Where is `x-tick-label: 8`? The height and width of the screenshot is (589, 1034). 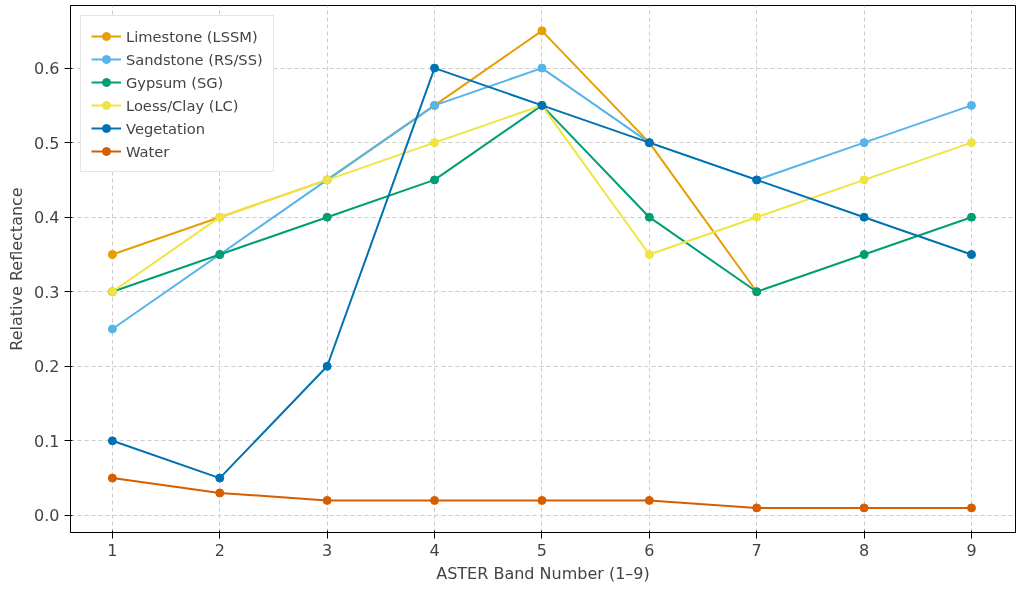 x-tick-label: 8 is located at coordinates (864, 550).